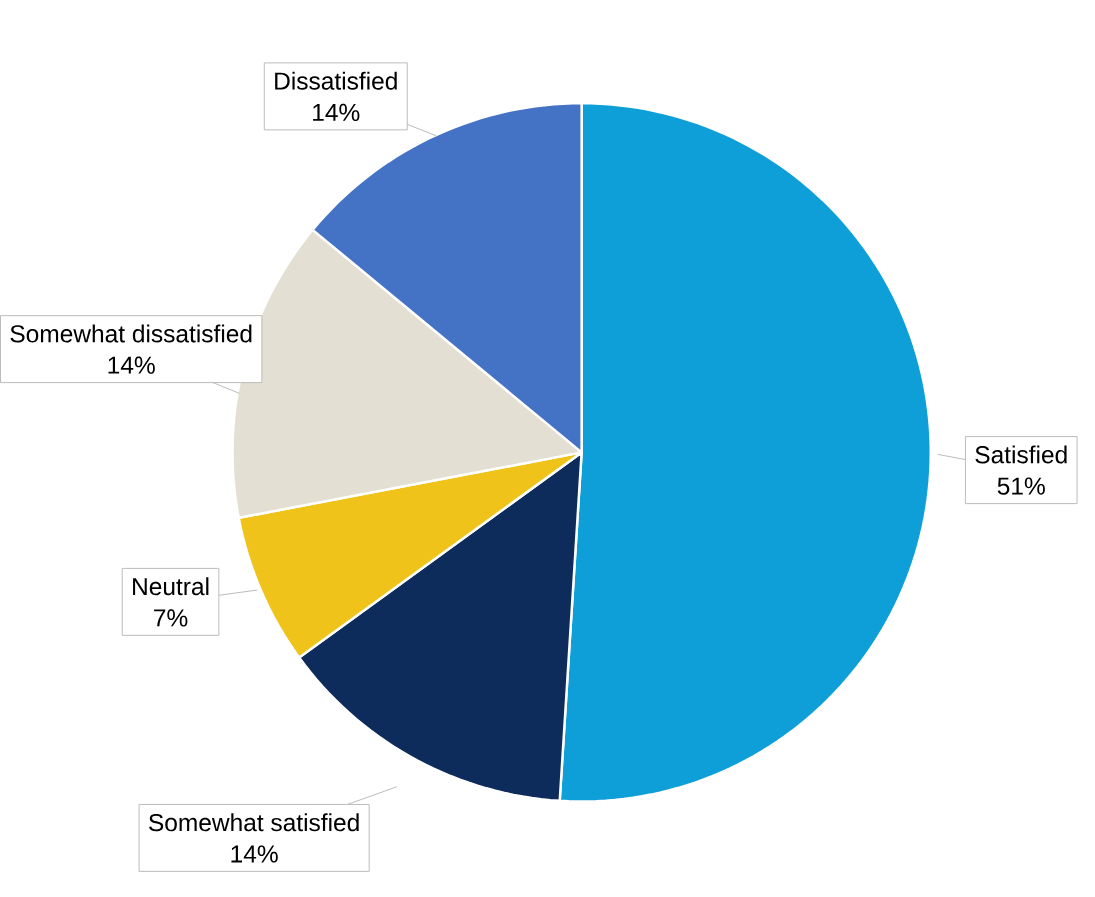  Describe the element at coordinates (171, 618) in the screenshot. I see `data-label: 7%` at that location.